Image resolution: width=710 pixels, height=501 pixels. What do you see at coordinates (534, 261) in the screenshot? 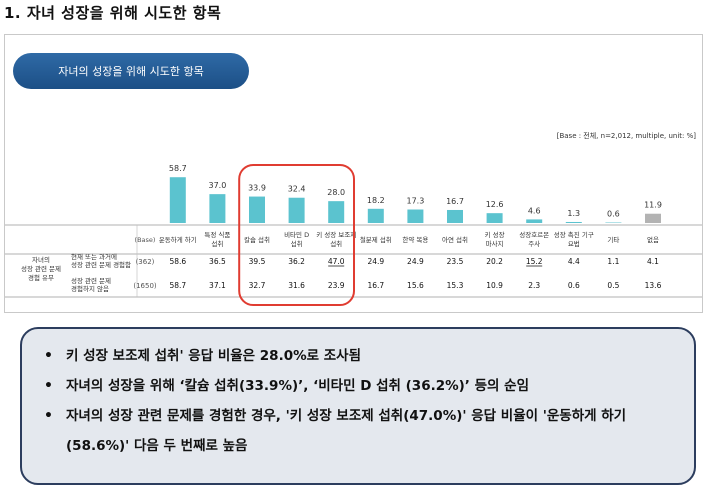
I see `row-1-cell-10: 15.2` at bounding box center [534, 261].